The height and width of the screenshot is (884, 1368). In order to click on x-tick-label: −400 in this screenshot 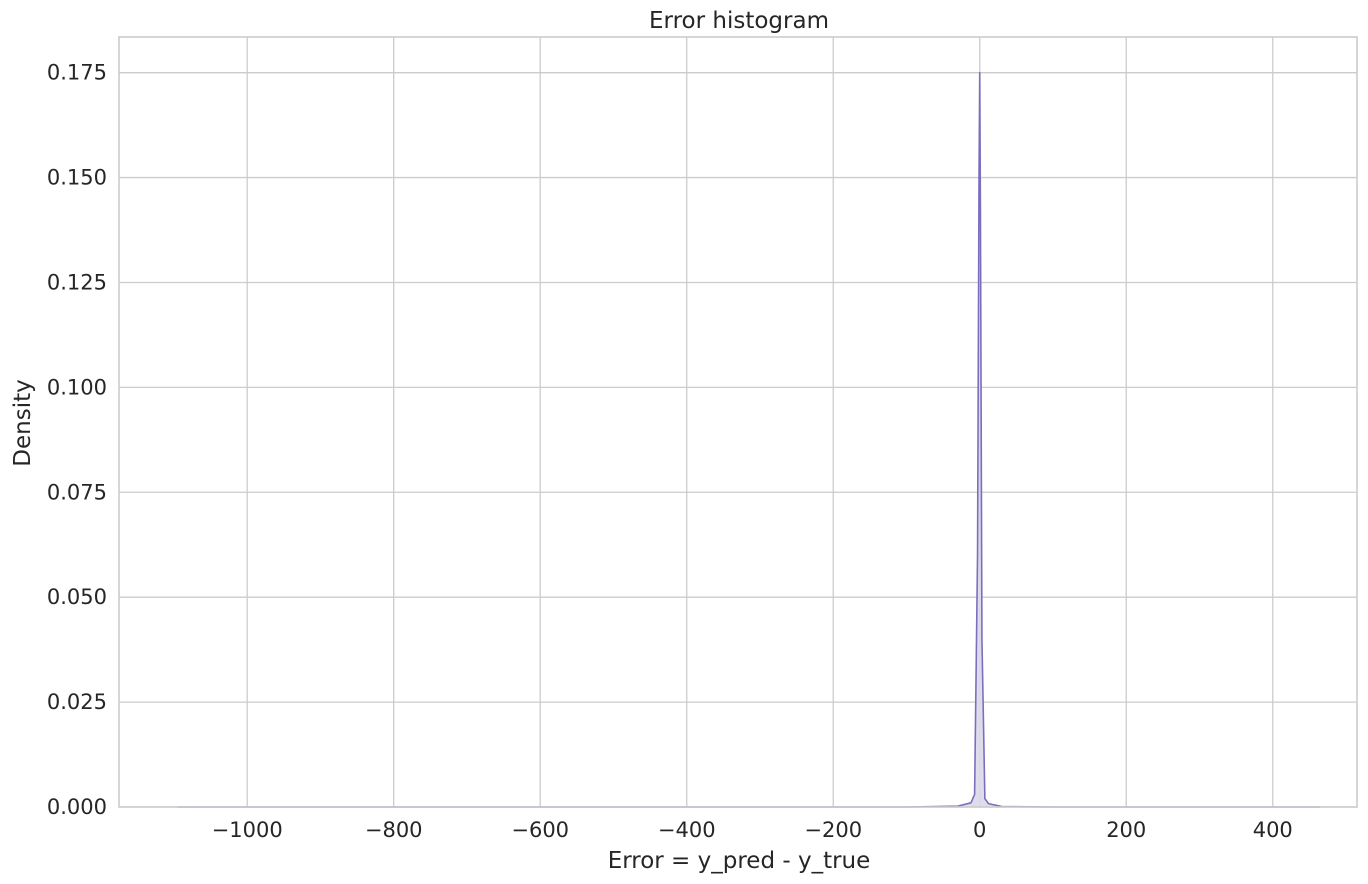, I will do `click(687, 830)`.